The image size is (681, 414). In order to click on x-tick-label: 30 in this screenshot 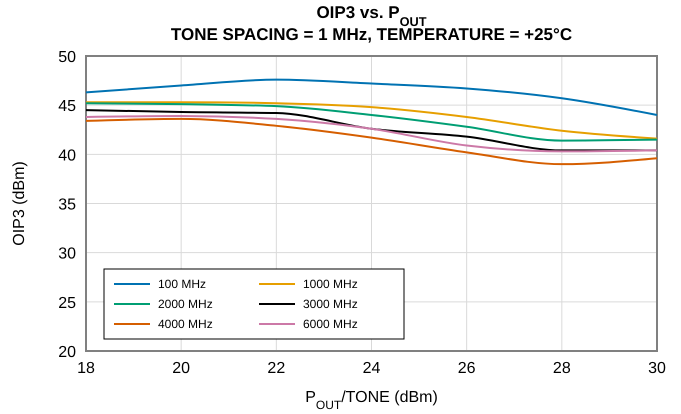, I will do `click(657, 368)`.